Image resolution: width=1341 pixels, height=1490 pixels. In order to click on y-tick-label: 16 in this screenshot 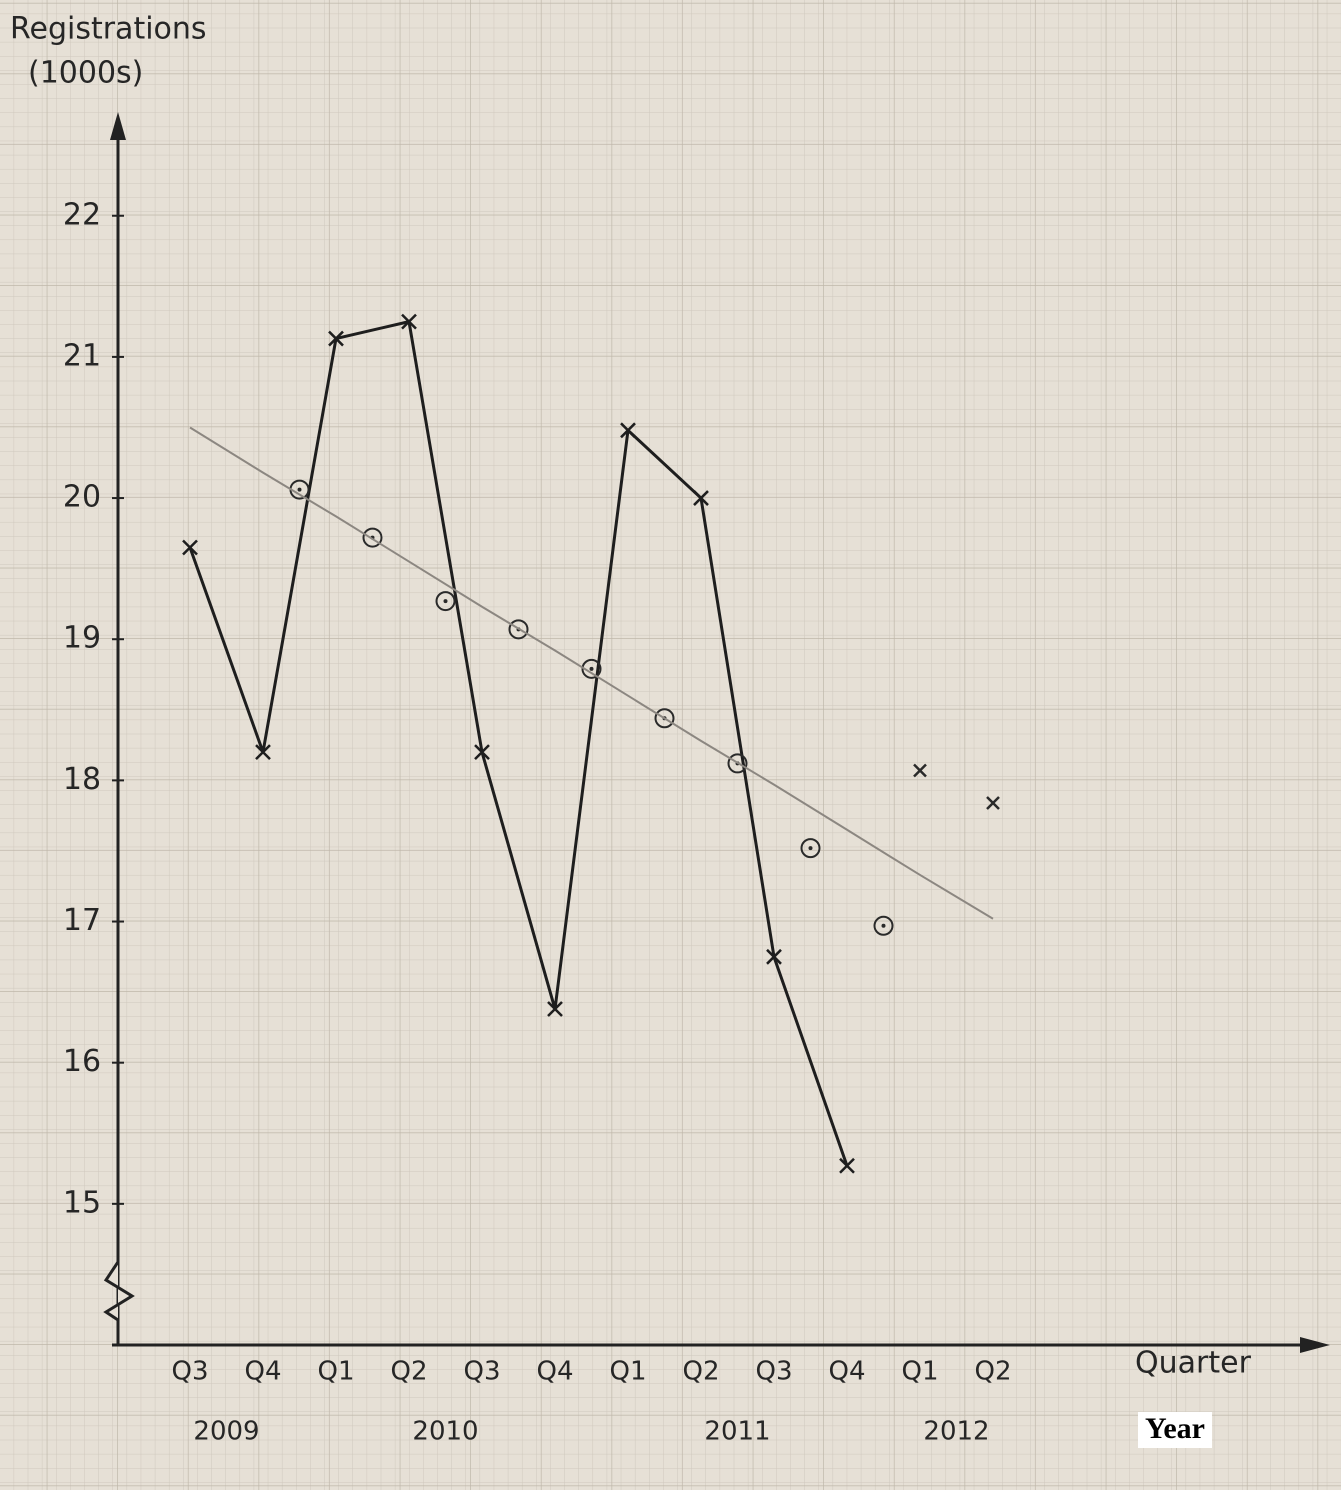, I will do `click(82, 1061)`.